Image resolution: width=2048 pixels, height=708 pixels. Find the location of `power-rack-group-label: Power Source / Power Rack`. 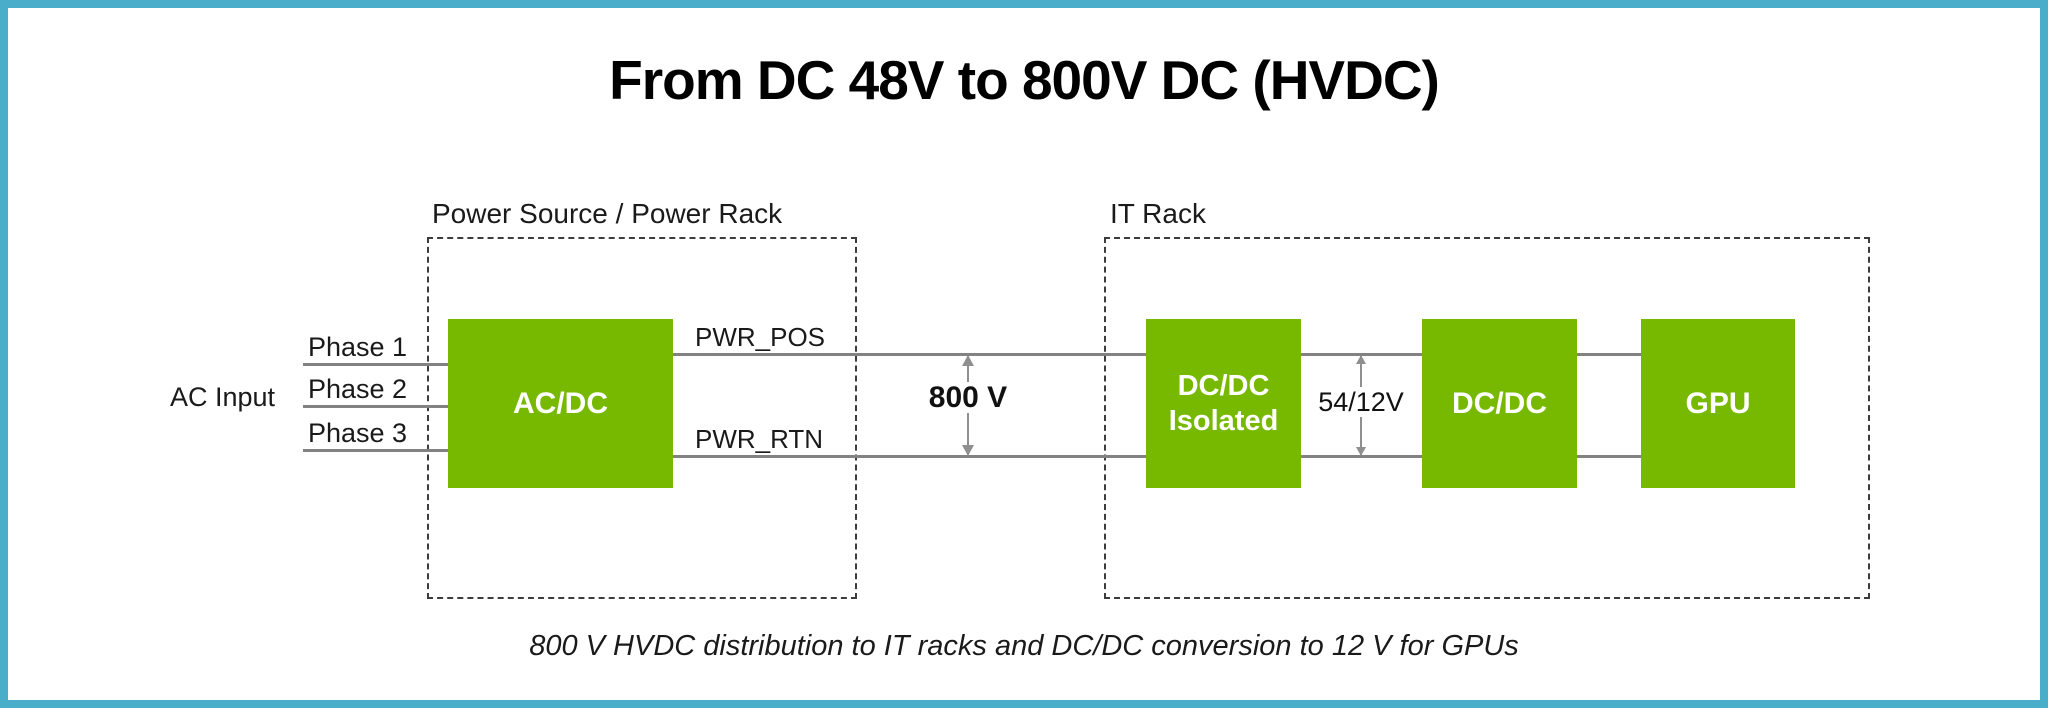

power-rack-group-label: Power Source / Power Rack is located at coordinates (607, 213).